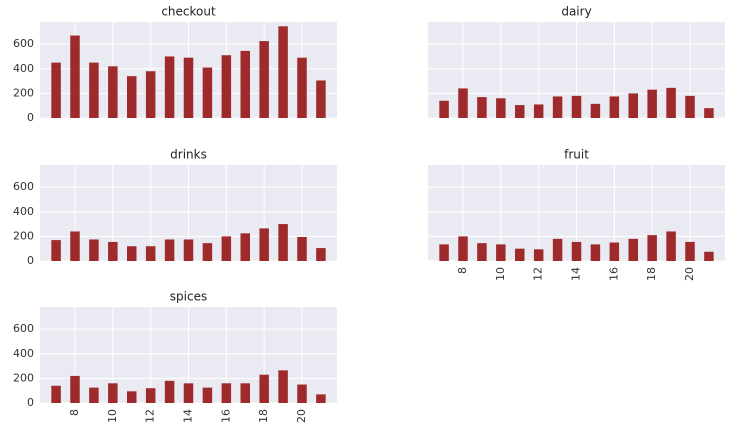  Describe the element at coordinates (188, 155) in the screenshot. I see `panel-title: drinks` at that location.